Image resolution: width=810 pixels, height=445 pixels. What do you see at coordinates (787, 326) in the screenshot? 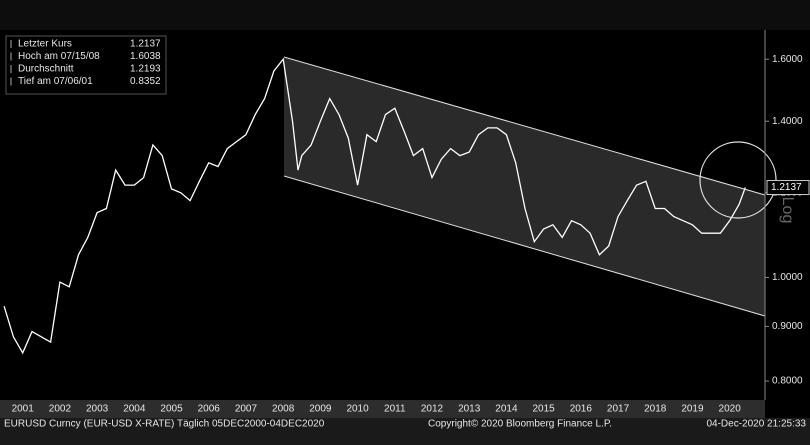
I see `y-tick-label: 0.9000` at bounding box center [787, 326].